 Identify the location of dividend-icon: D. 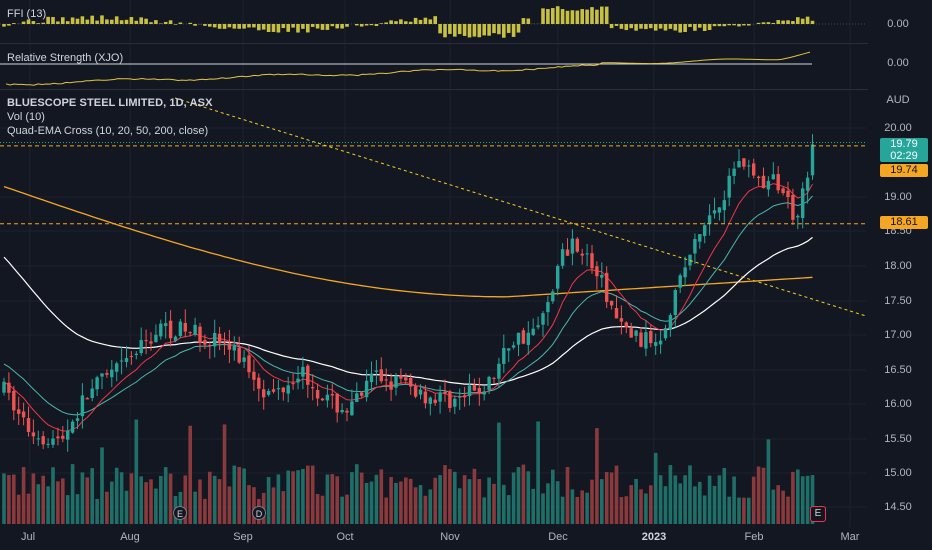
(259, 513).